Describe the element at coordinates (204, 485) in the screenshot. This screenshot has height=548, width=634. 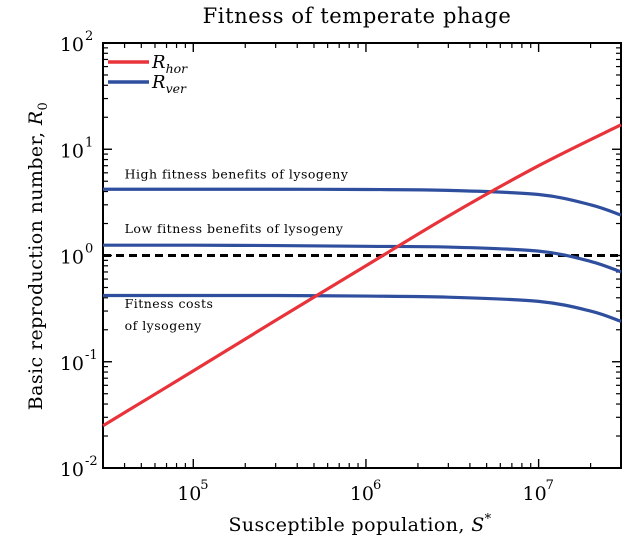
I see `x-tick-exponent: 5` at that location.